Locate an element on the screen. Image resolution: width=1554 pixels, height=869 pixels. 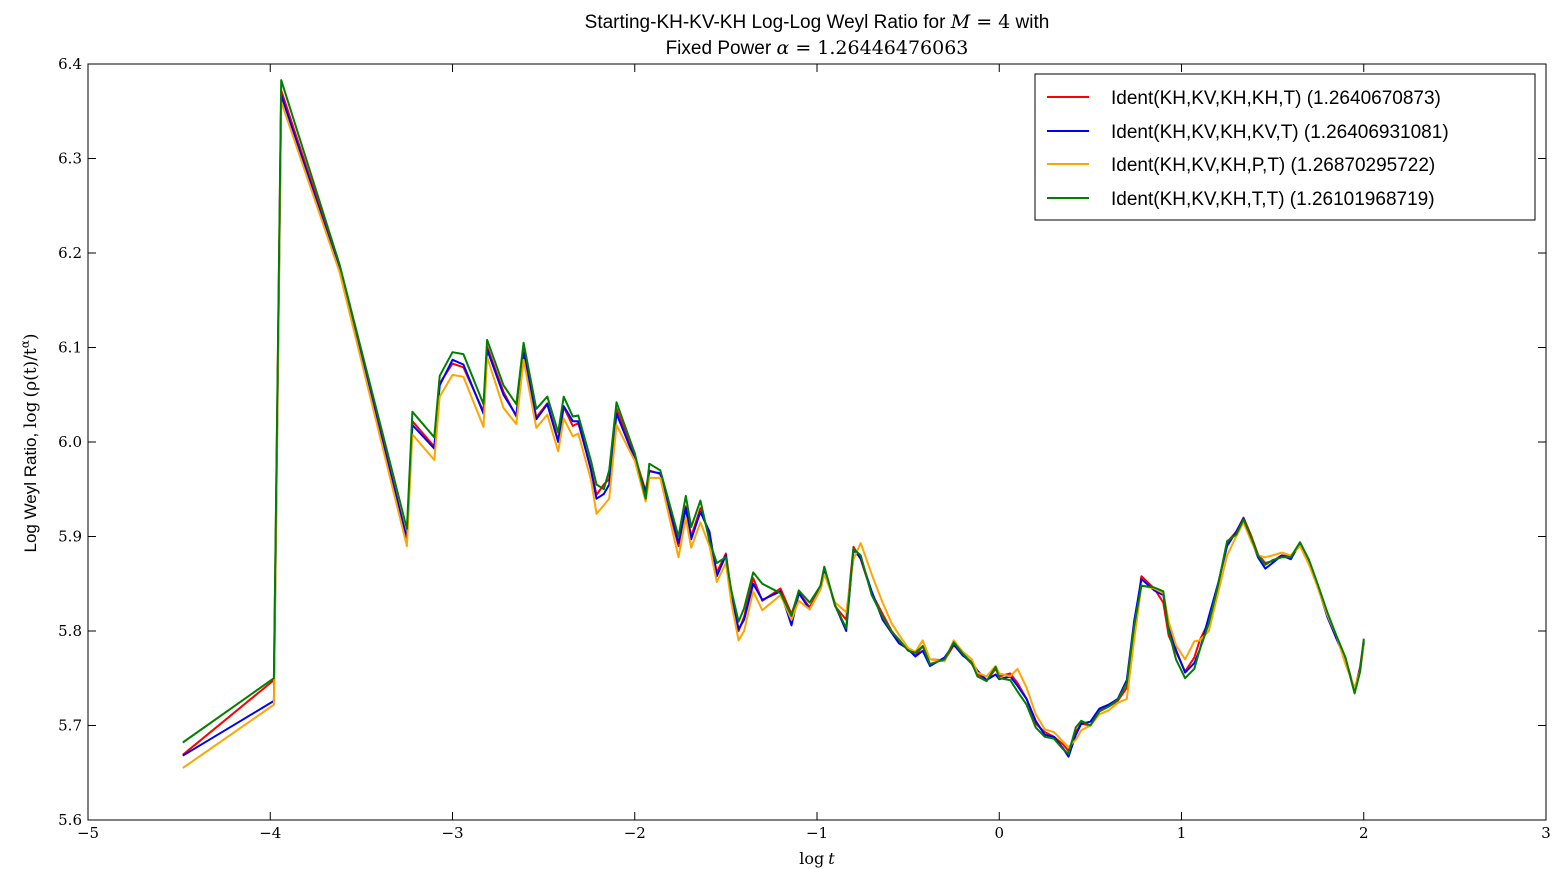
y-tick-label: 6.0 is located at coordinates (70, 442).